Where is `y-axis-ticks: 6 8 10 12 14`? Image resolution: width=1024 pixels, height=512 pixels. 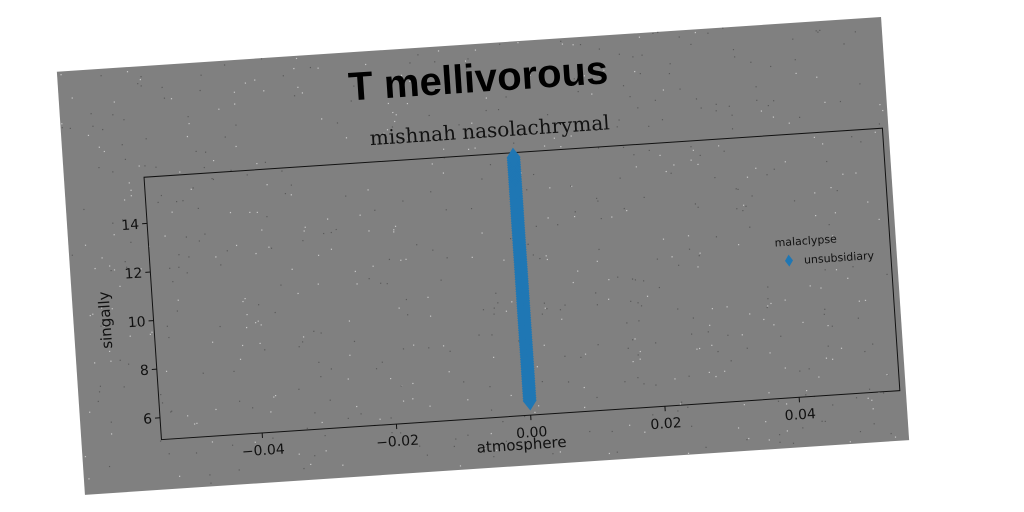
y-axis-ticks: 6 8 10 12 14 is located at coordinates (141, 322).